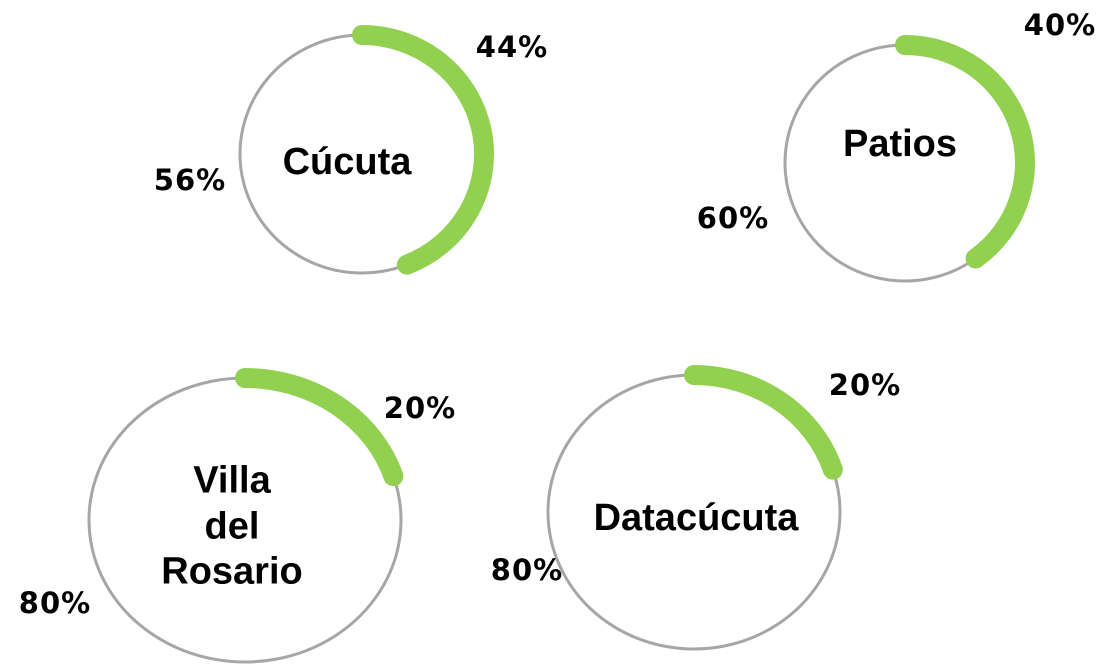 This screenshot has height=668, width=1102. What do you see at coordinates (190, 180) in the screenshot?
I see `value-label: 56%` at bounding box center [190, 180].